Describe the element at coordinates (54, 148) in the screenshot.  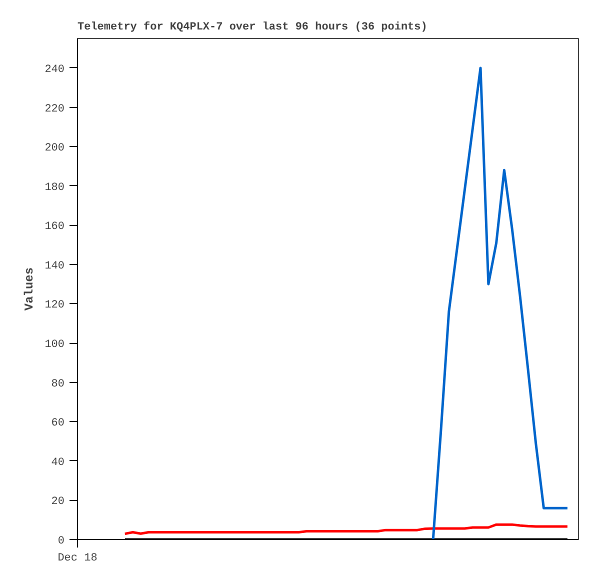
I see `y-tick-label: 200` at that location.